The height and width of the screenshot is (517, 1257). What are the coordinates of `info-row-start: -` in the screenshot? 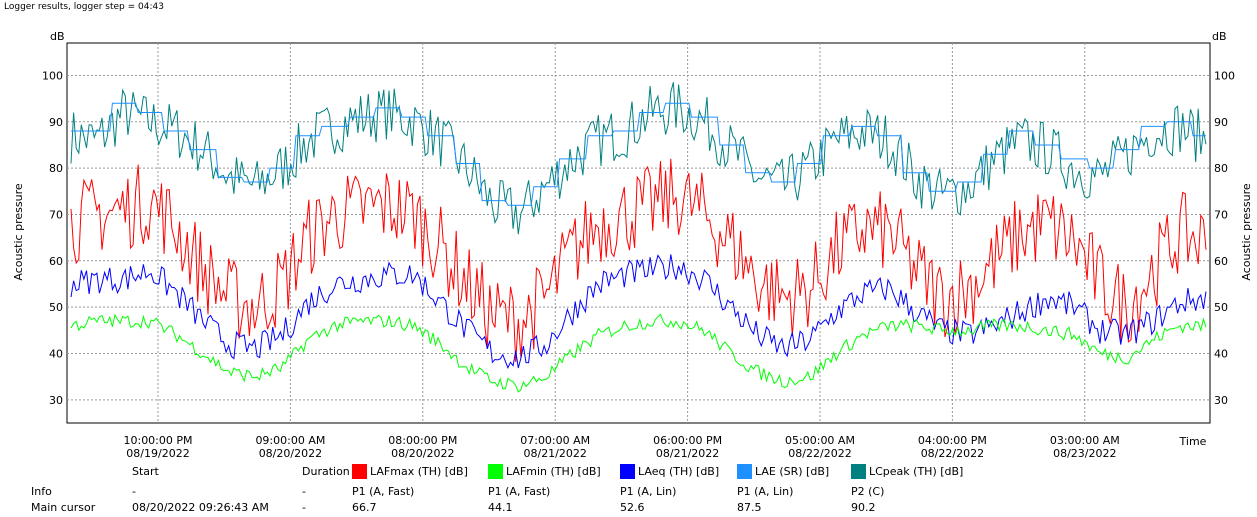 It's located at (134, 491).